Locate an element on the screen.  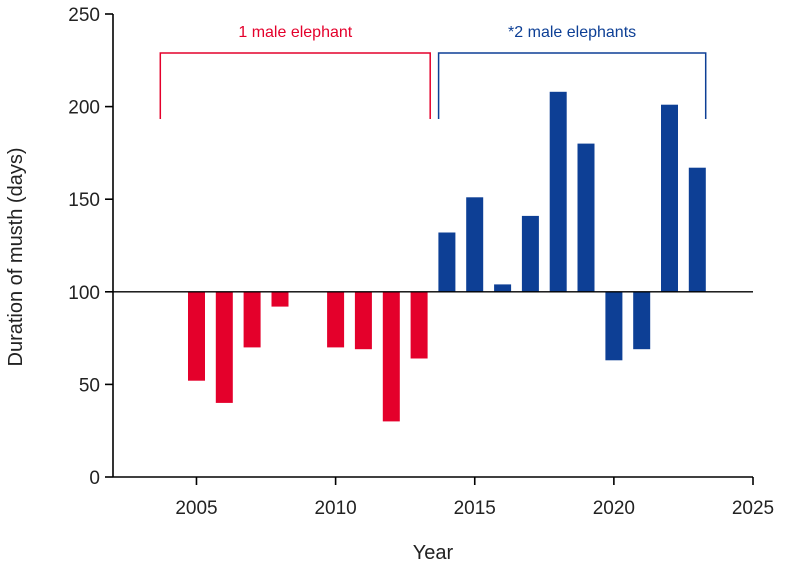
bar-one-male-2012 is located at coordinates (391, 356).